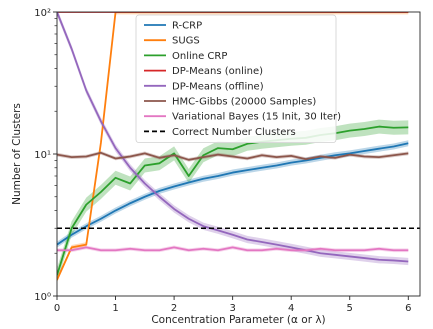 The height and width of the screenshot is (329, 433). Describe the element at coordinates (233, 156) in the screenshot. I see `line-hmc-gibbs-20000-samples` at that location.